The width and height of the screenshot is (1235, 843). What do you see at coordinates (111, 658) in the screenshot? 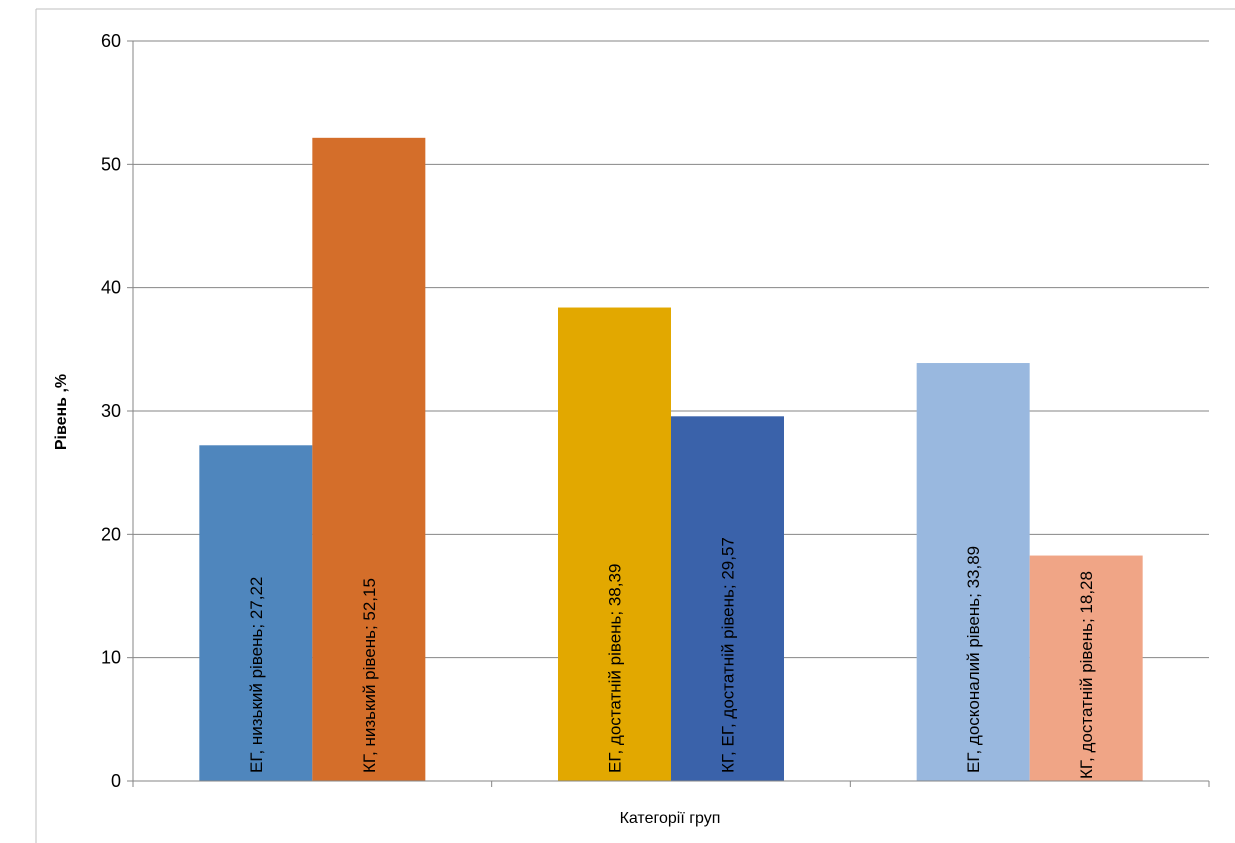
I see `y-tick-label: 10` at bounding box center [111, 658].